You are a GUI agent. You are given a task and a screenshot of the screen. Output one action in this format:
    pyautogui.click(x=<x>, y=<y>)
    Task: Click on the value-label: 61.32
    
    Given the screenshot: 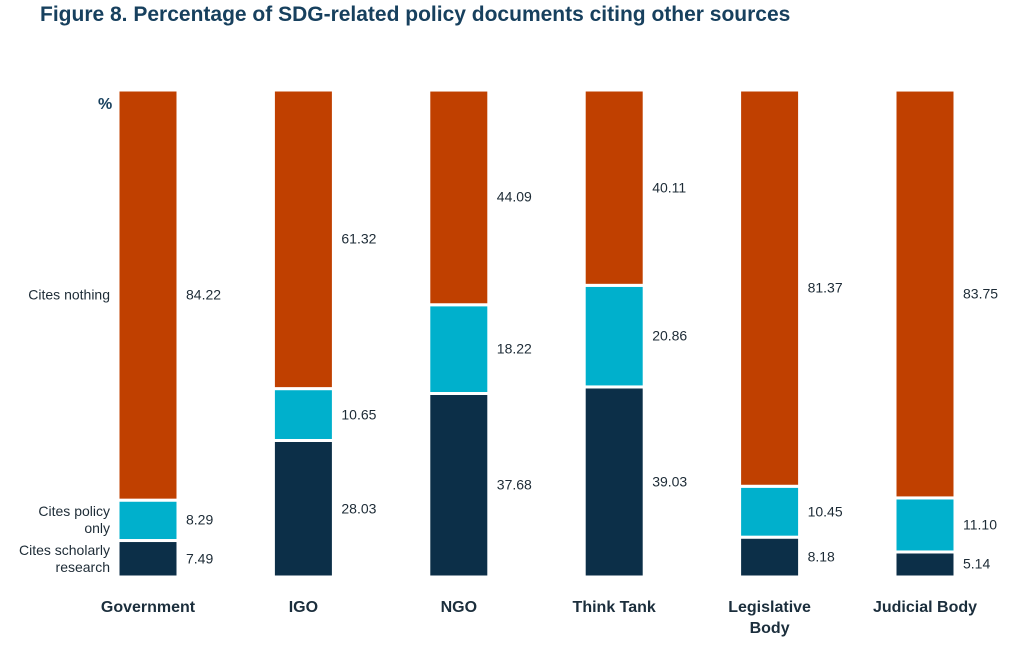 What is the action you would take?
    pyautogui.click(x=359, y=238)
    